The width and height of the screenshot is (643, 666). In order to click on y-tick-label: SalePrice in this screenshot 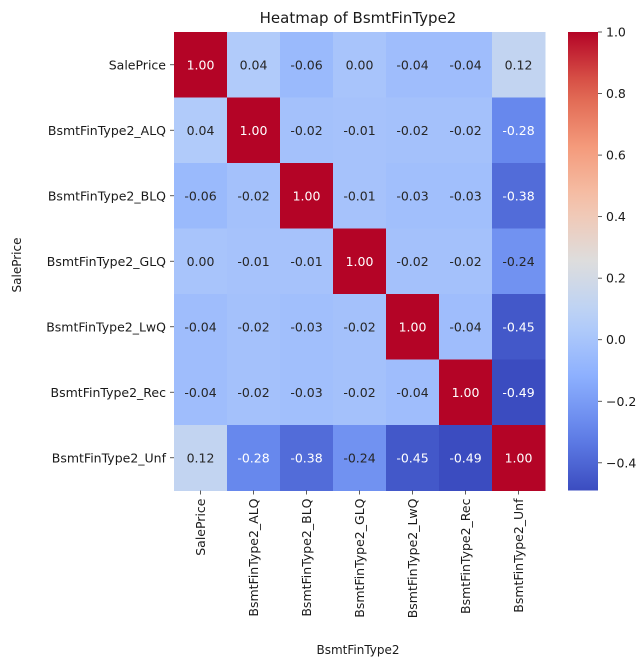, I will do `click(138, 64)`.